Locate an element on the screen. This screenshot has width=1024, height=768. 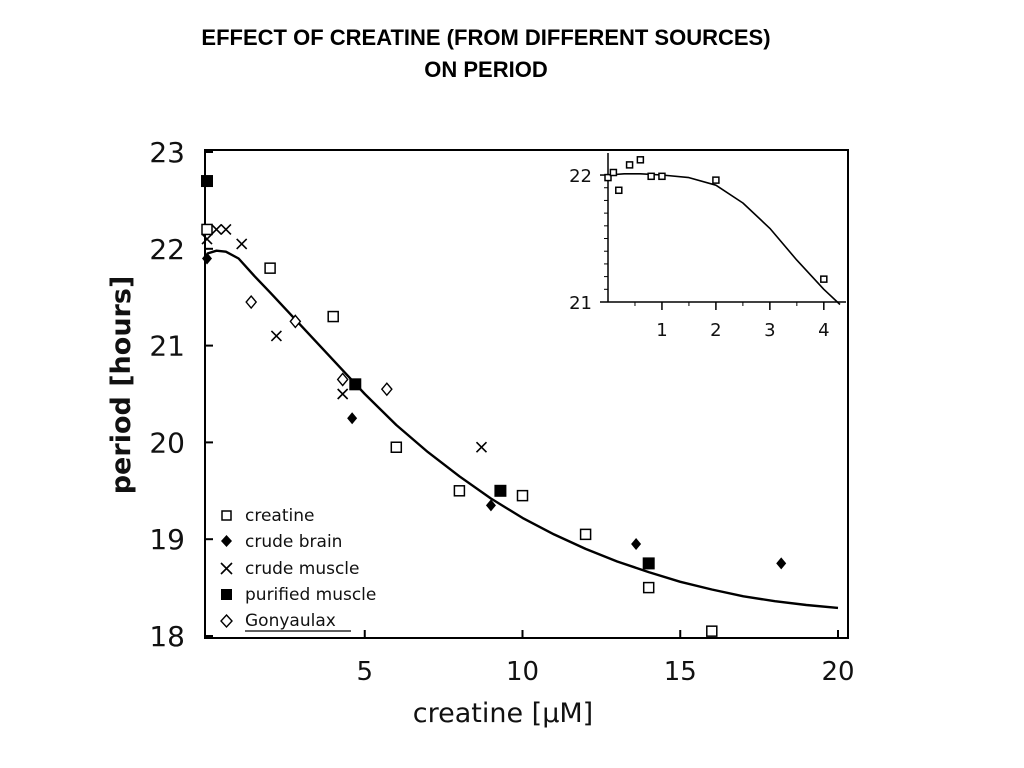
legend-item-purified-muscle: purified muscle is located at coordinates (298, 595).